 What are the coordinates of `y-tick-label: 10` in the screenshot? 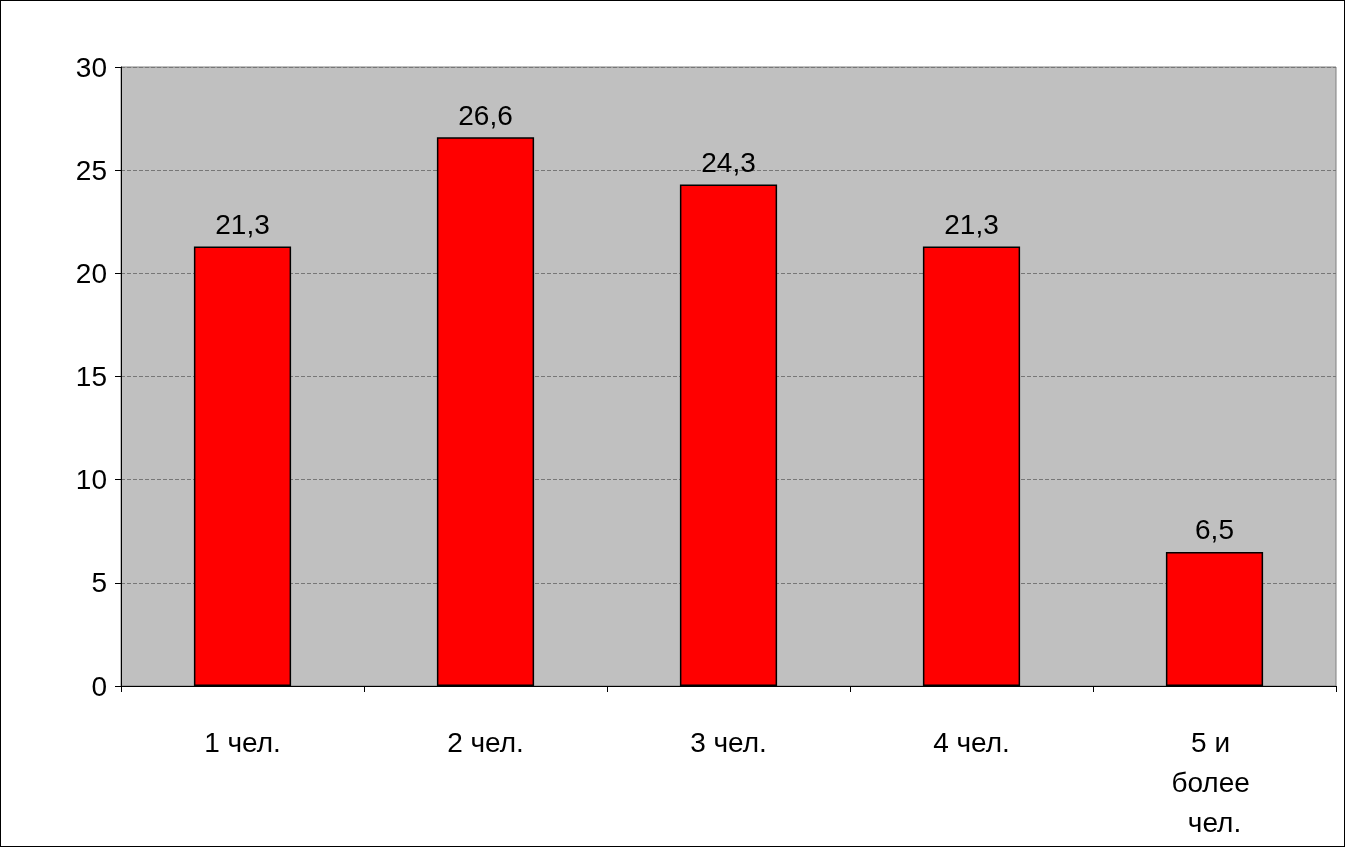 It's located at (91, 480).